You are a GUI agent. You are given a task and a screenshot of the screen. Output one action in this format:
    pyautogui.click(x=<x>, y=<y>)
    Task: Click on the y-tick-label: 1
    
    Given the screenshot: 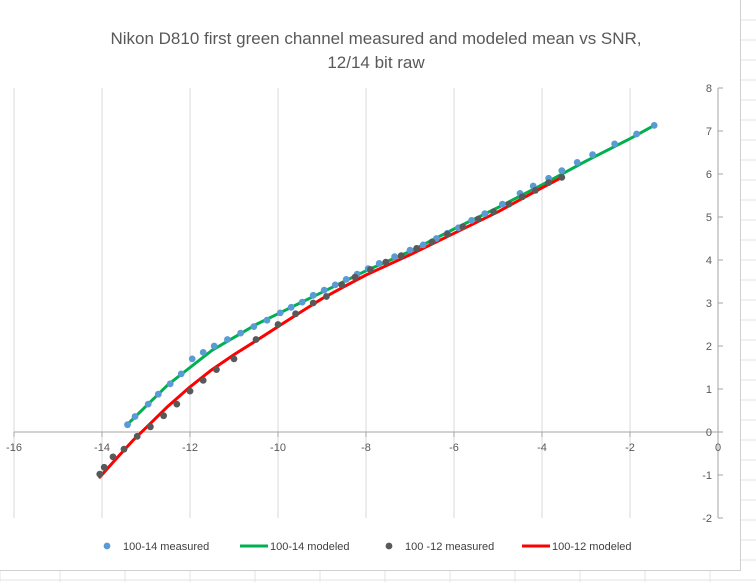 What is the action you would take?
    pyautogui.click(x=709, y=390)
    